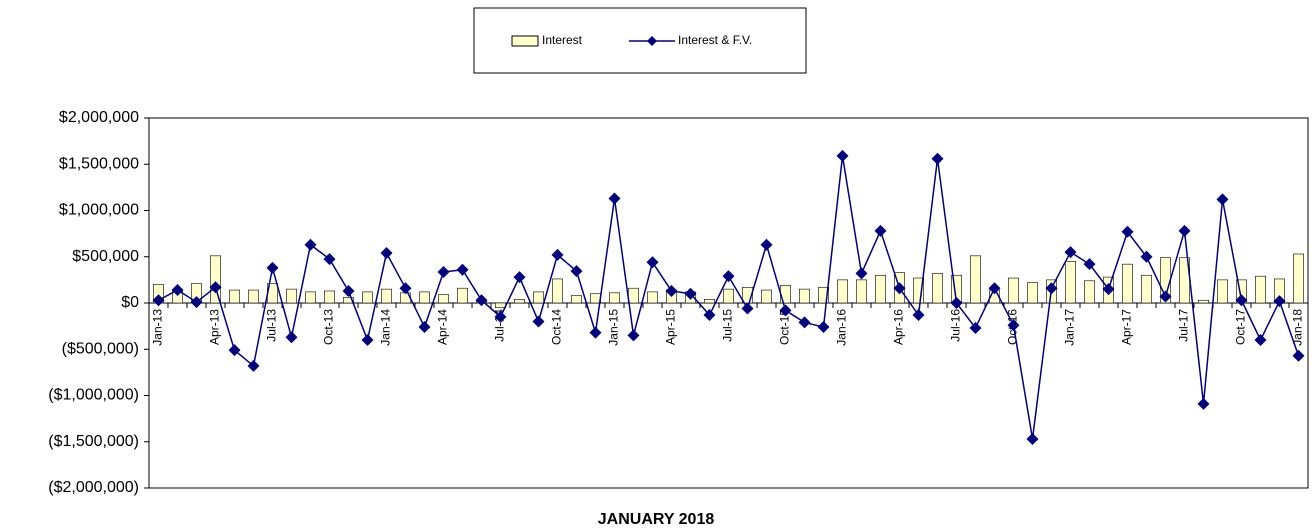  I want to click on y-tick-label: $500,000, so click(105, 256).